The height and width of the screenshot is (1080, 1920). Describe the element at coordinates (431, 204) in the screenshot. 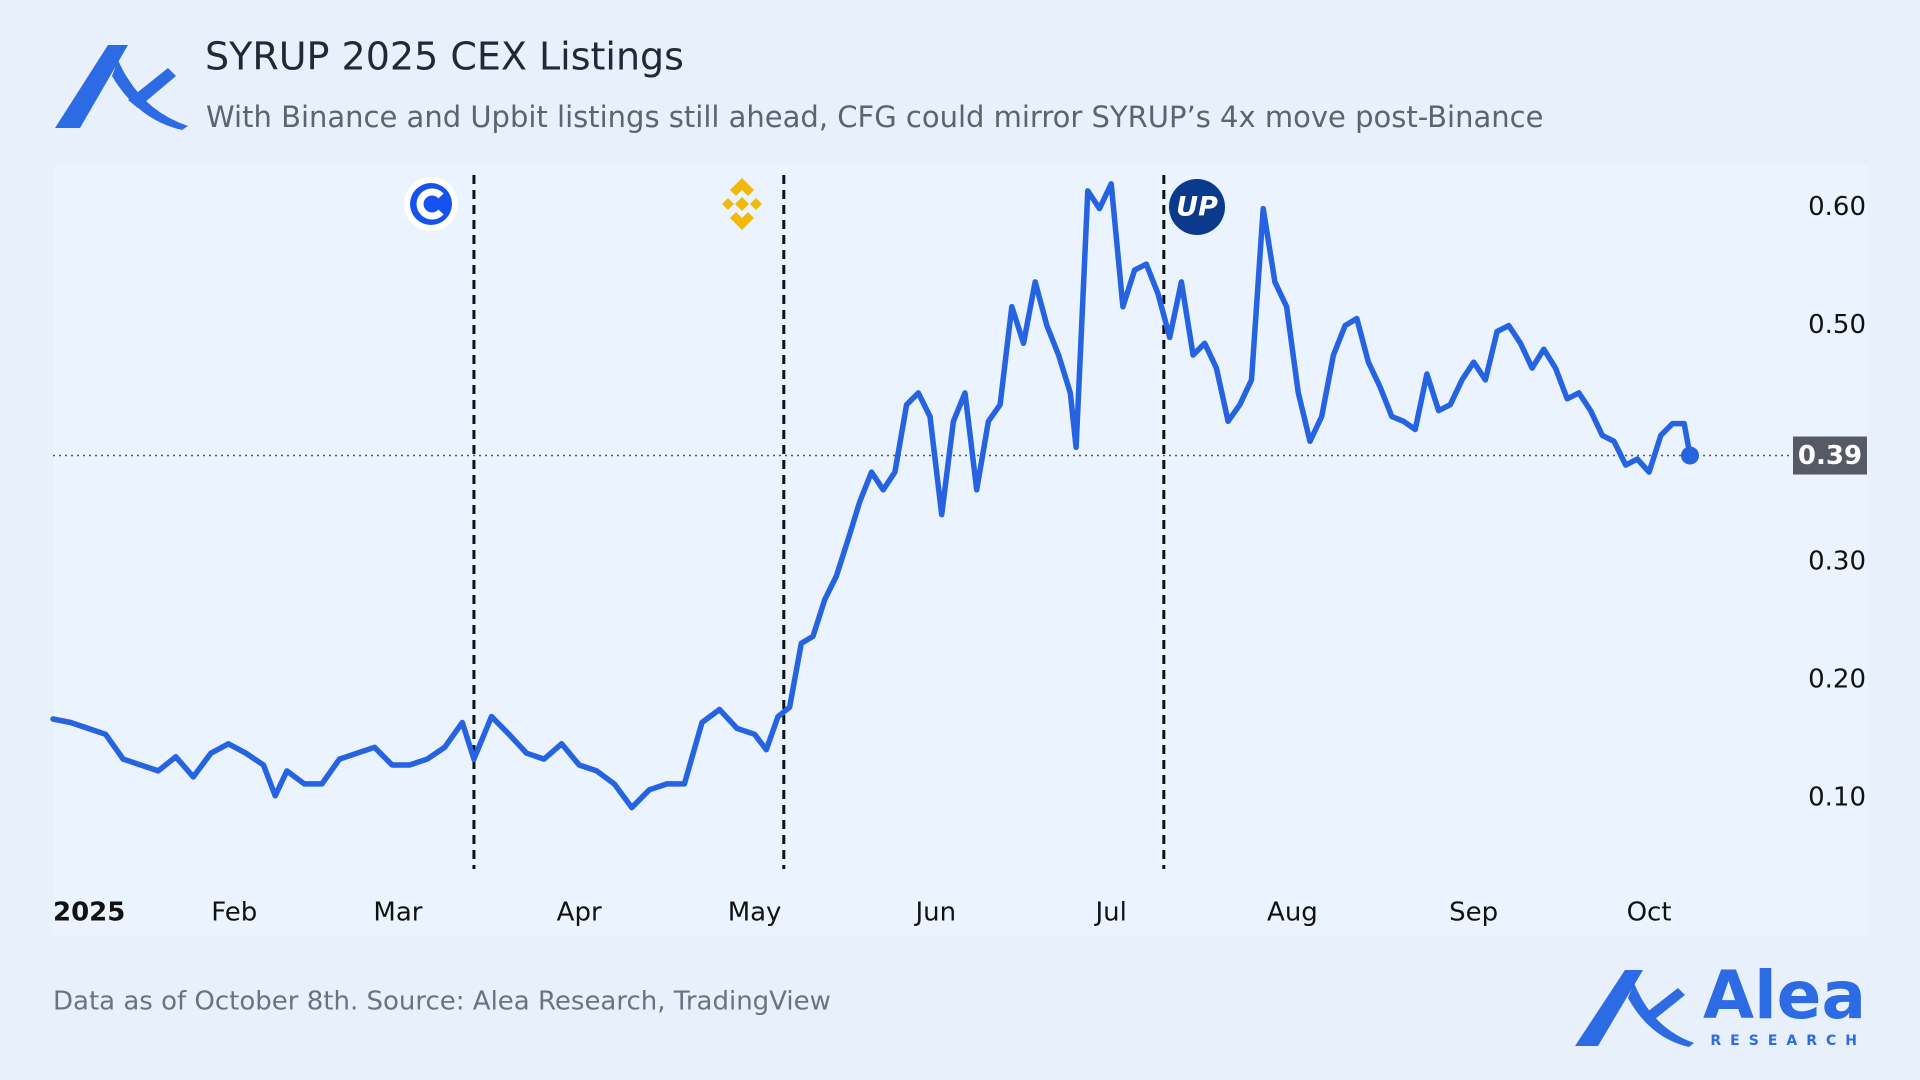

I see `coinbase-icon` at that location.